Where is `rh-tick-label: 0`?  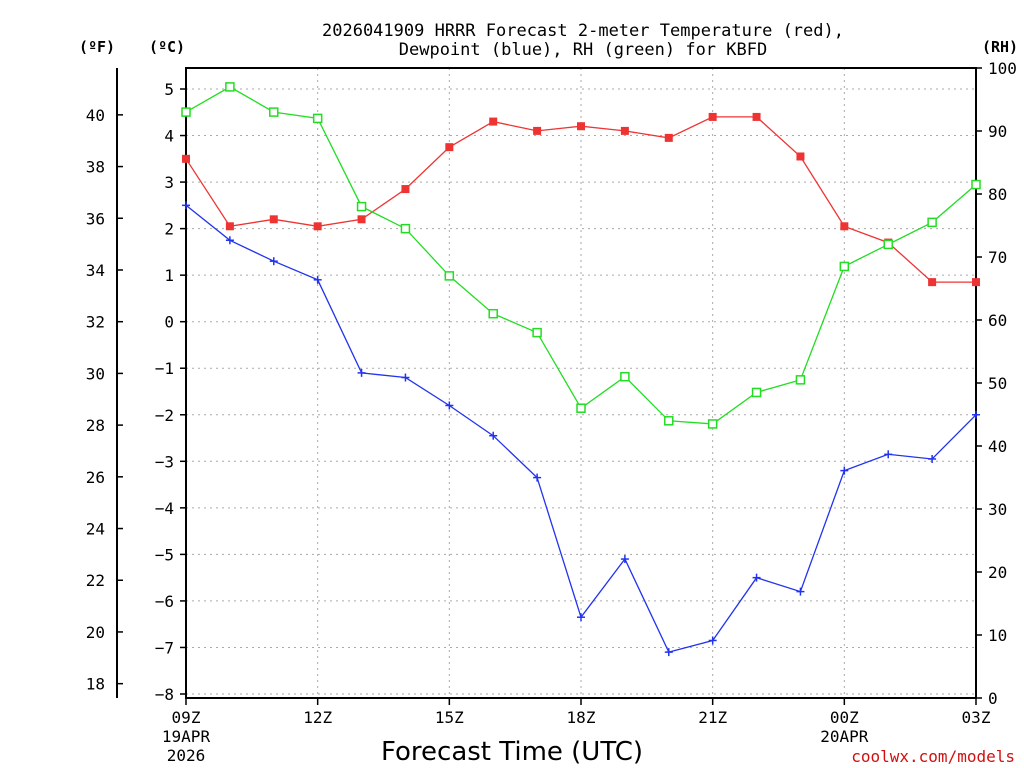
rh-tick-label: 0 is located at coordinates (993, 698).